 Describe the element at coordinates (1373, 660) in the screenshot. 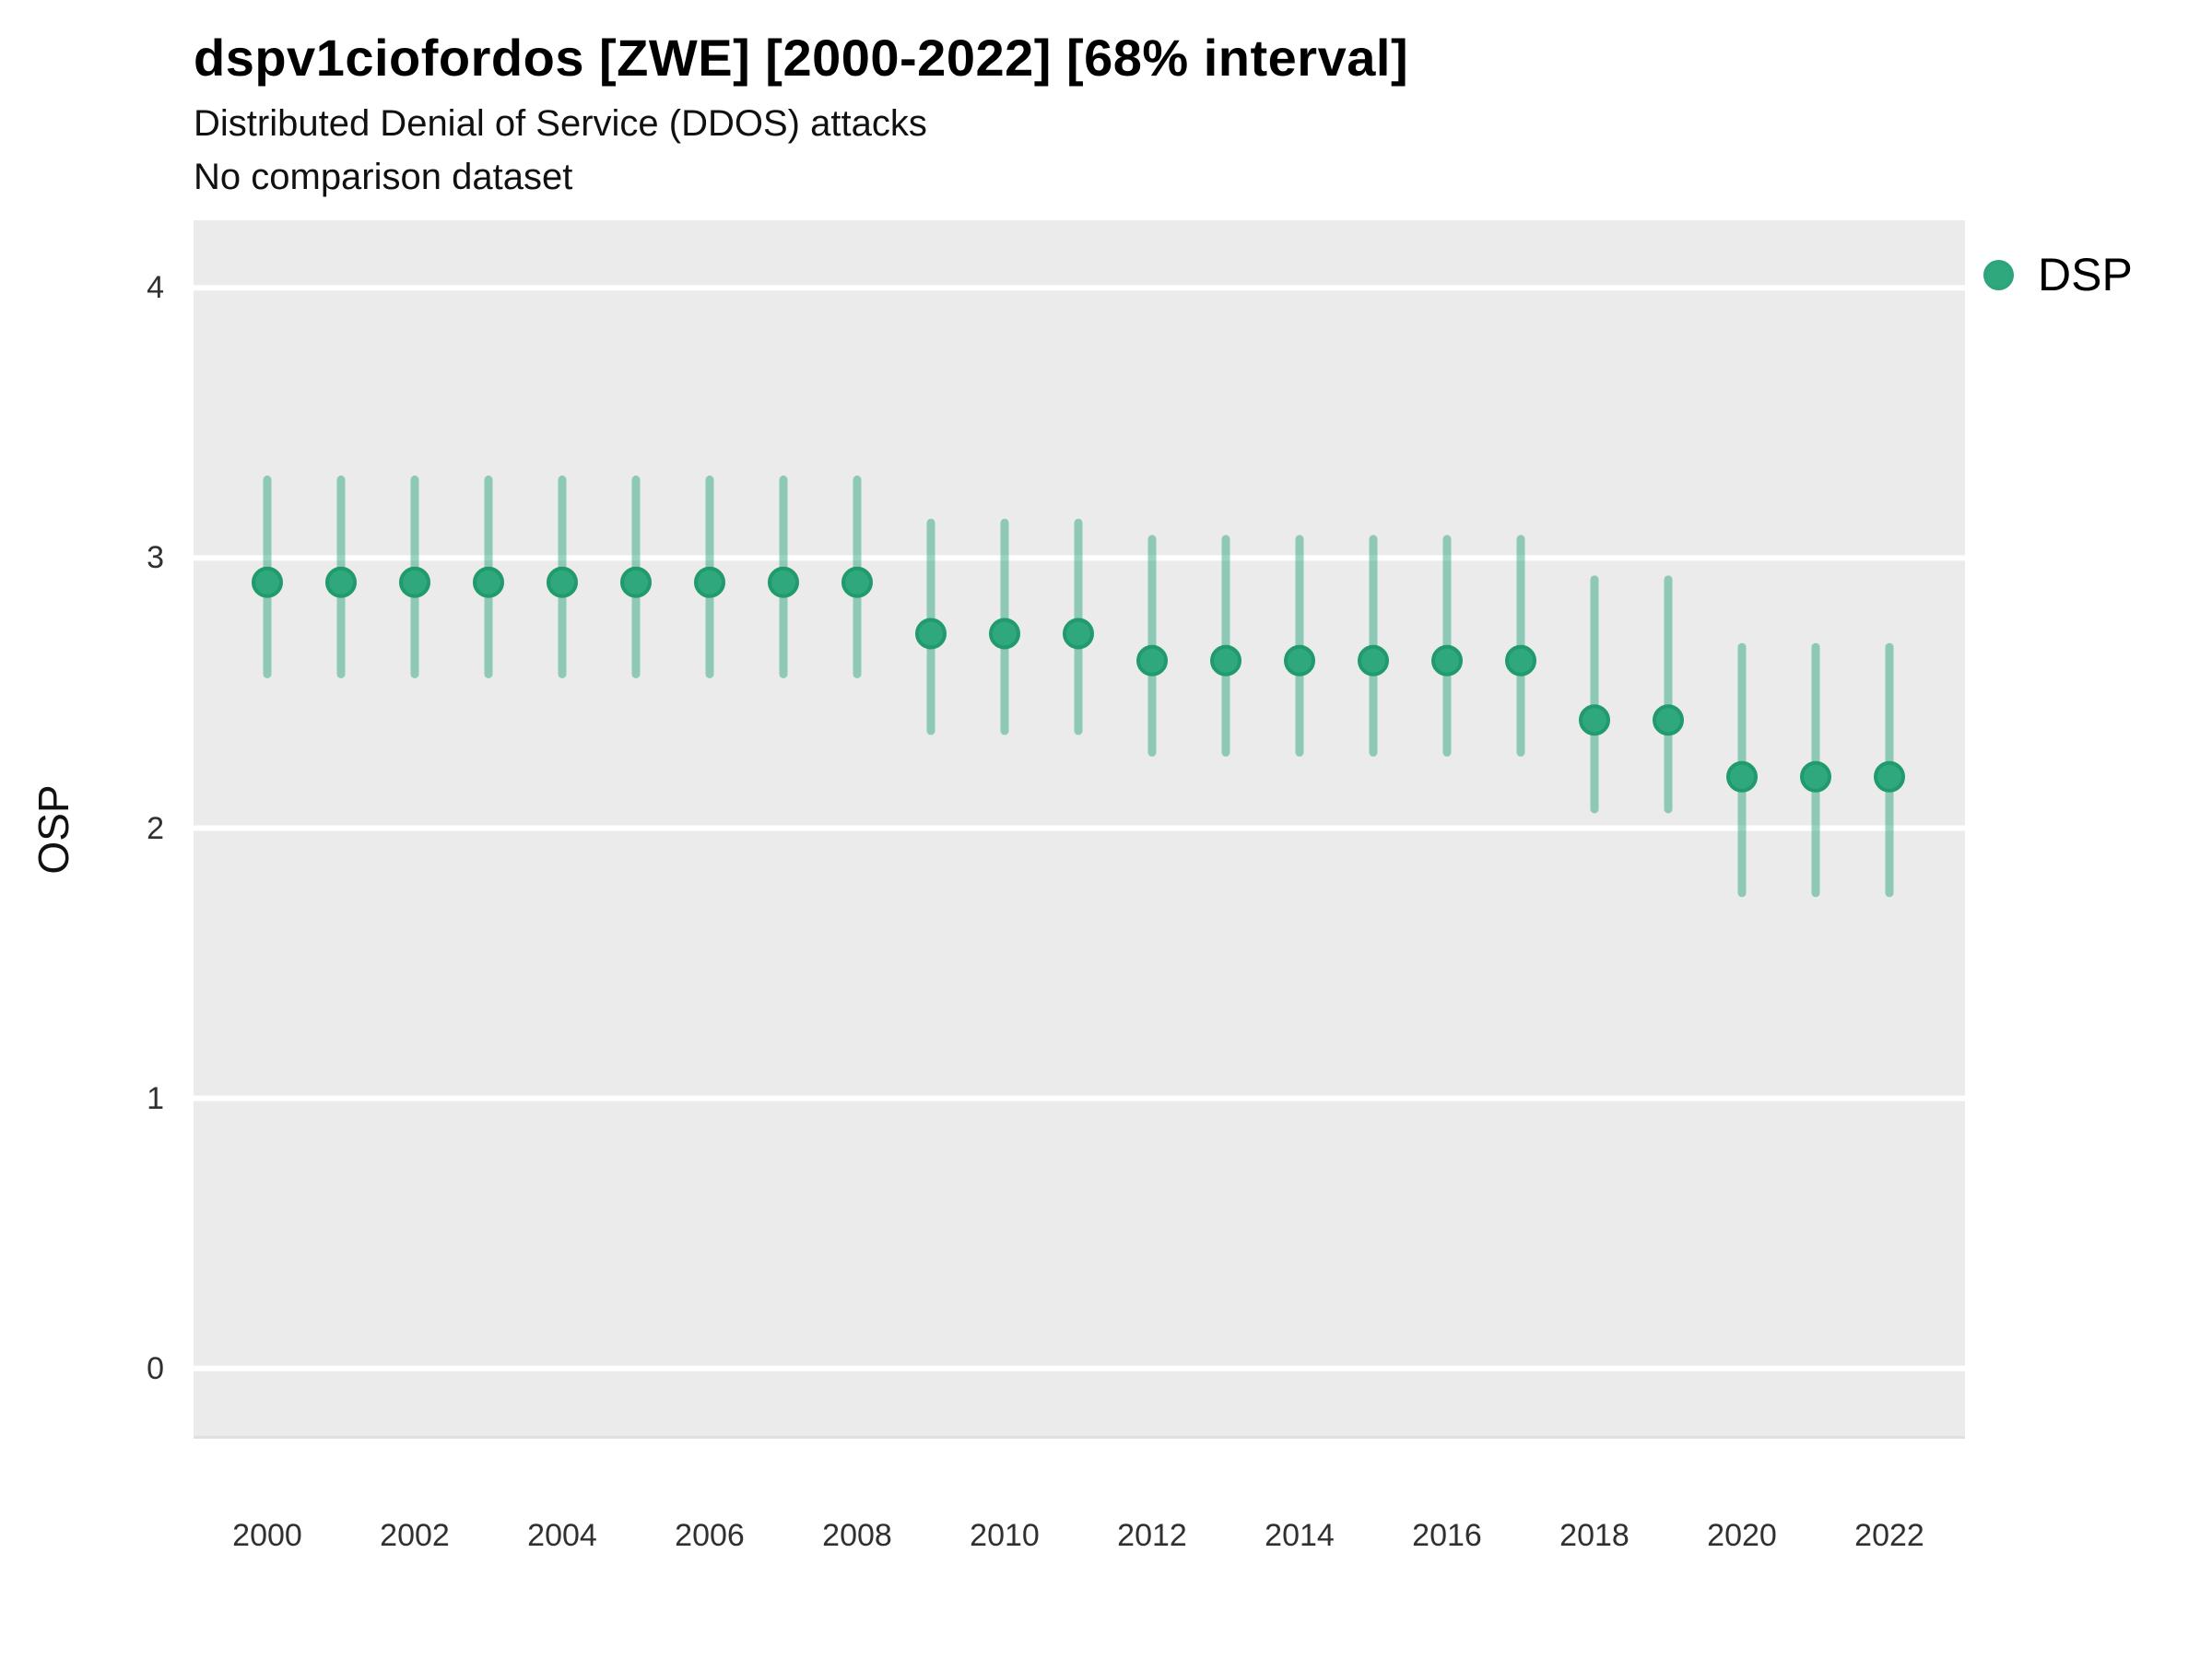

I see `data-point-2015` at that location.